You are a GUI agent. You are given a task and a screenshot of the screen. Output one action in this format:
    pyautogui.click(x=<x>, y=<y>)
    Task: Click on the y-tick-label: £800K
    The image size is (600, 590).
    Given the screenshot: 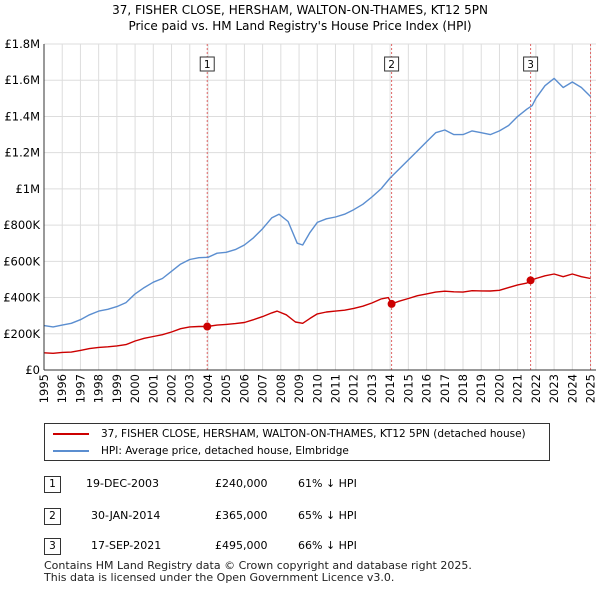 What is the action you would take?
    pyautogui.click(x=21, y=225)
    